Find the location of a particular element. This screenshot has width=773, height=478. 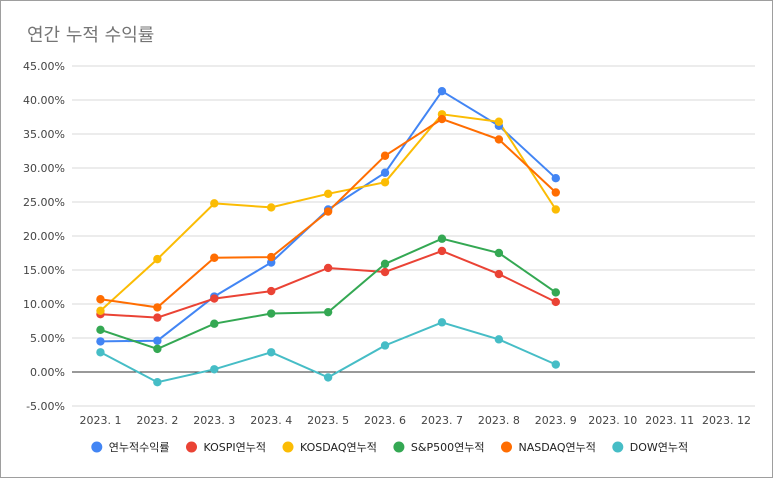

legend-label: NASDAQ연누적 is located at coordinates (557, 447).